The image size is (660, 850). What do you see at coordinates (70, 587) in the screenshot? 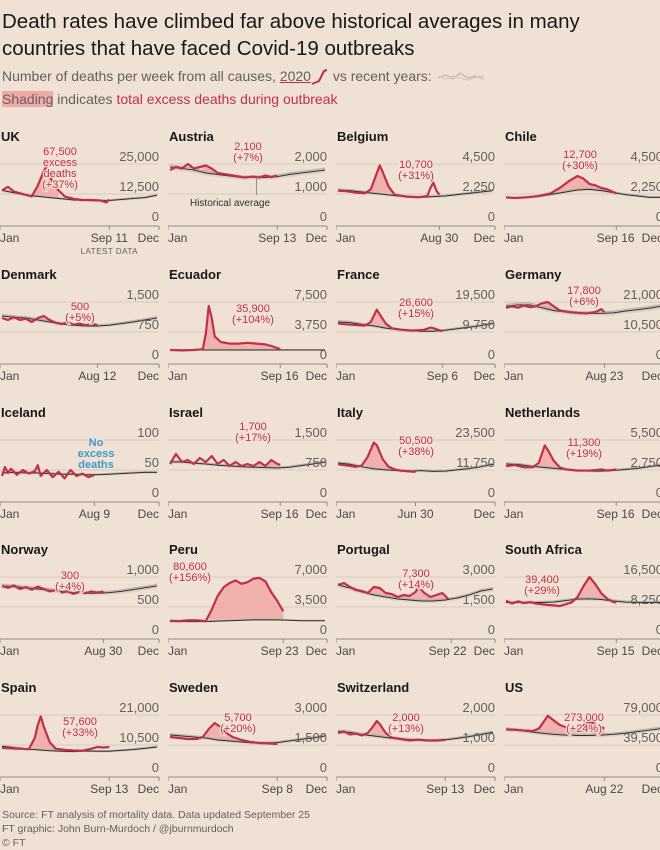
I see `excess-deaths-annotation: (+4%)` at bounding box center [70, 587].